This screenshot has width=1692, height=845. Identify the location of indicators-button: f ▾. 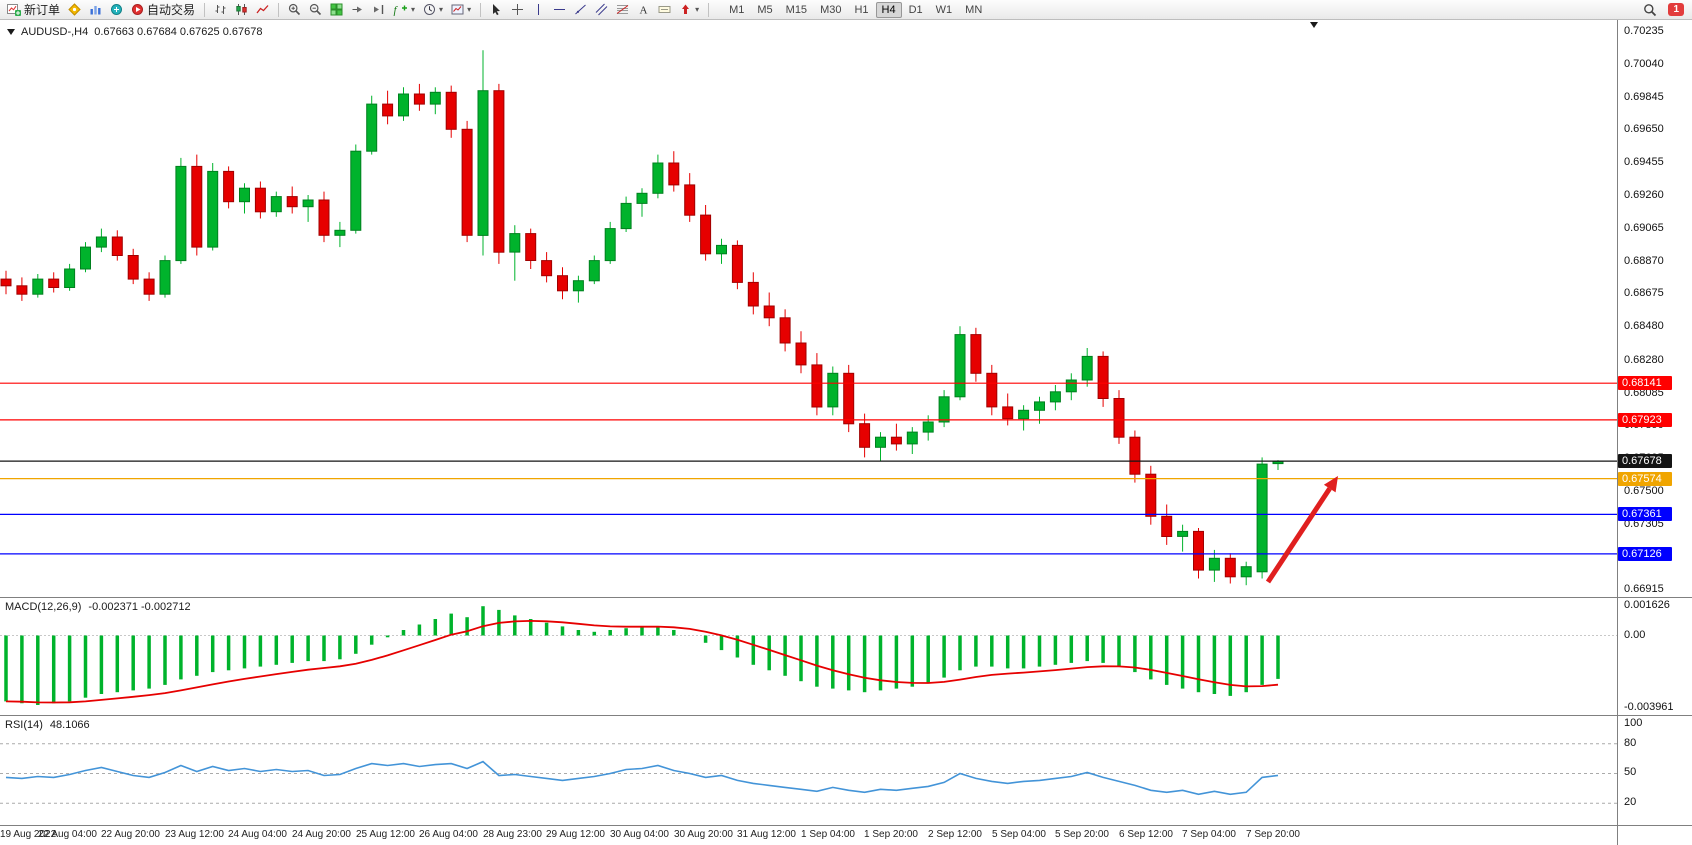
(404, 10).